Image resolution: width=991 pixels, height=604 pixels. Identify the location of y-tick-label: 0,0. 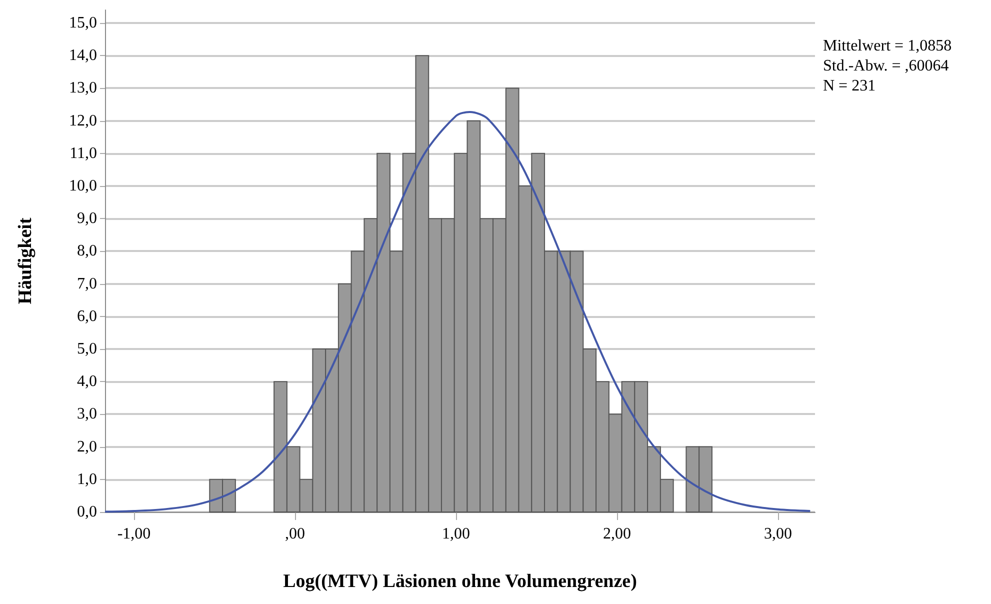
(87, 512).